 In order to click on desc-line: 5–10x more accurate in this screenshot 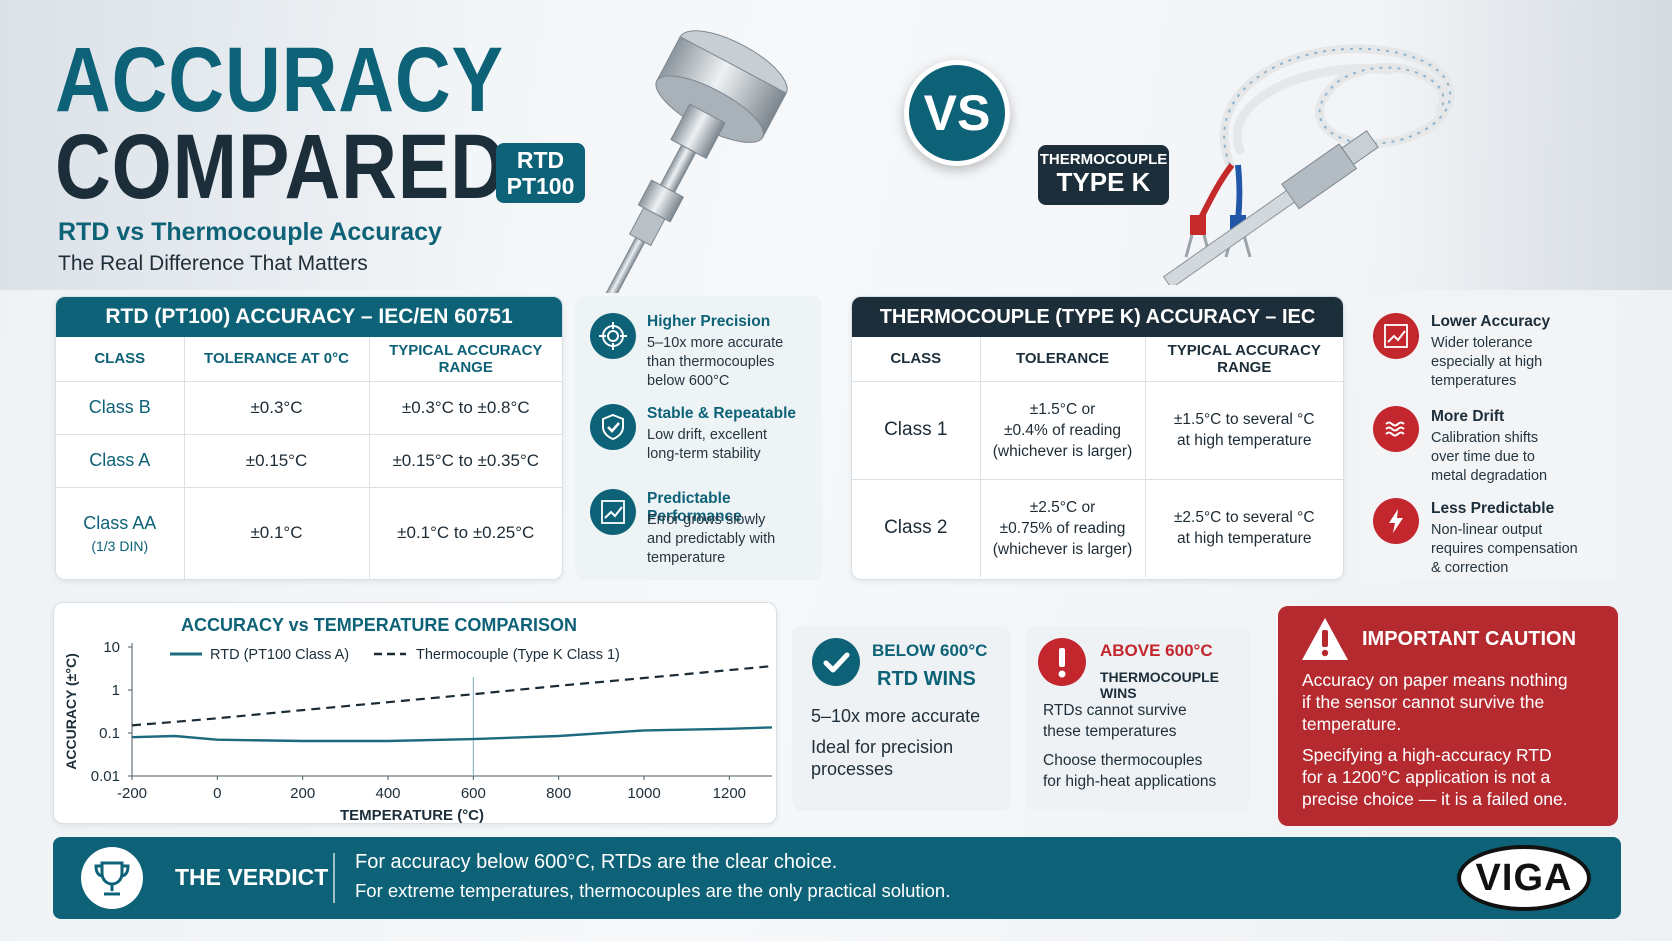, I will do `click(715, 343)`.